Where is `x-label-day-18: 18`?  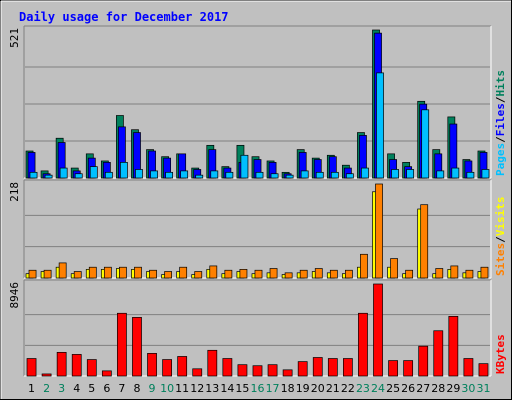
x-label-day-18: 18 is located at coordinates (288, 388).